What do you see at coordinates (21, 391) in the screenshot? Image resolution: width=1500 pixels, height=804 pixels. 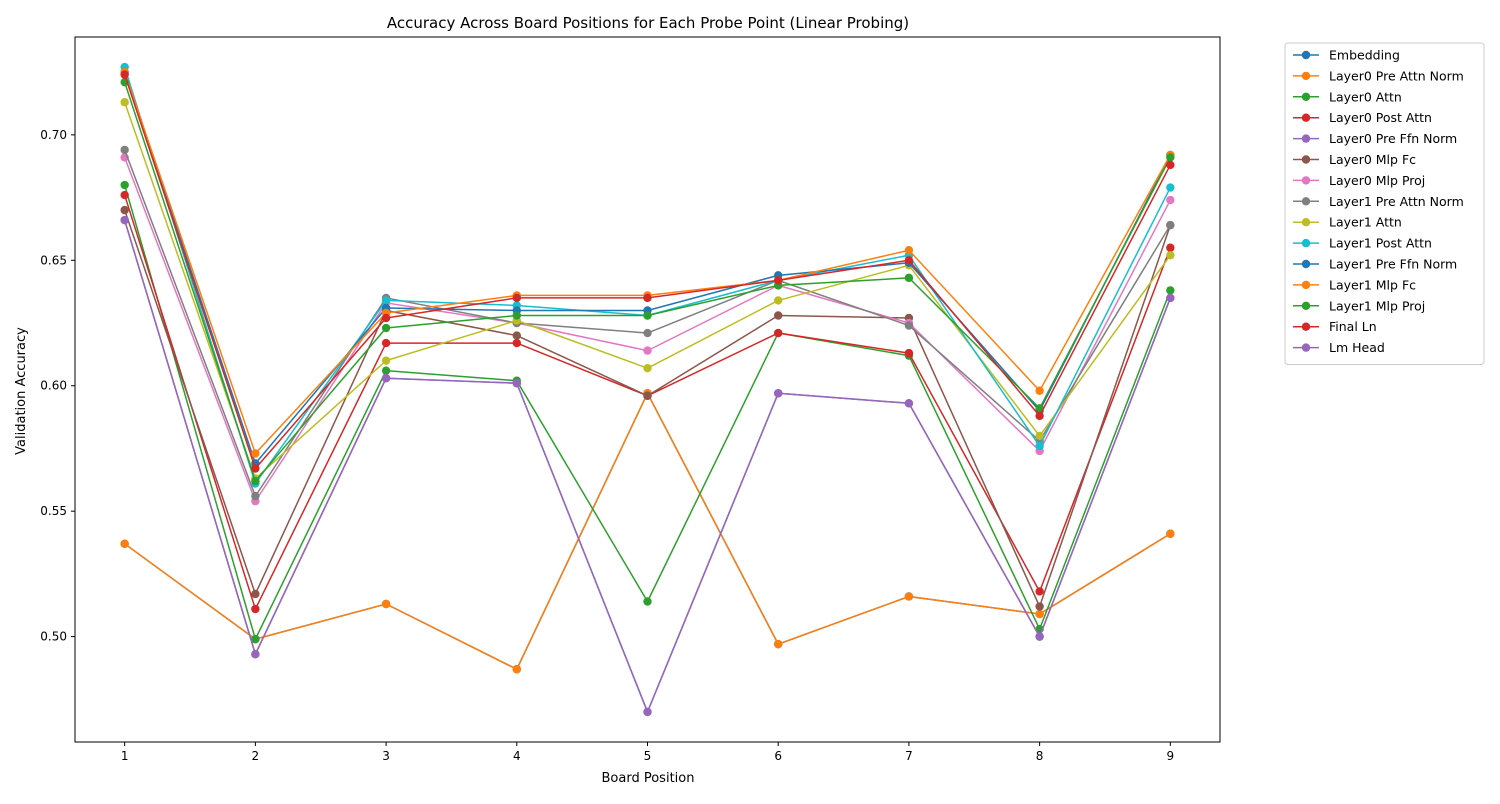 I see `y-axis-label: Validation Accuracy` at bounding box center [21, 391].